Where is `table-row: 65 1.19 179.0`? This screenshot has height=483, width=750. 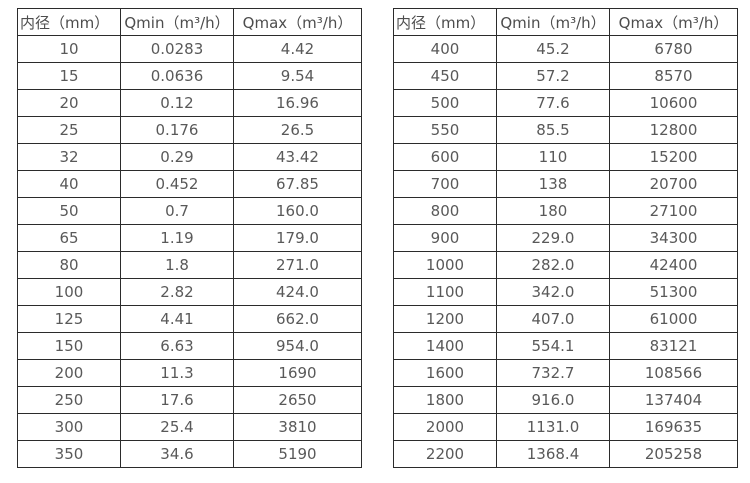 table-row: 65 1.19 179.0 is located at coordinates (189, 238).